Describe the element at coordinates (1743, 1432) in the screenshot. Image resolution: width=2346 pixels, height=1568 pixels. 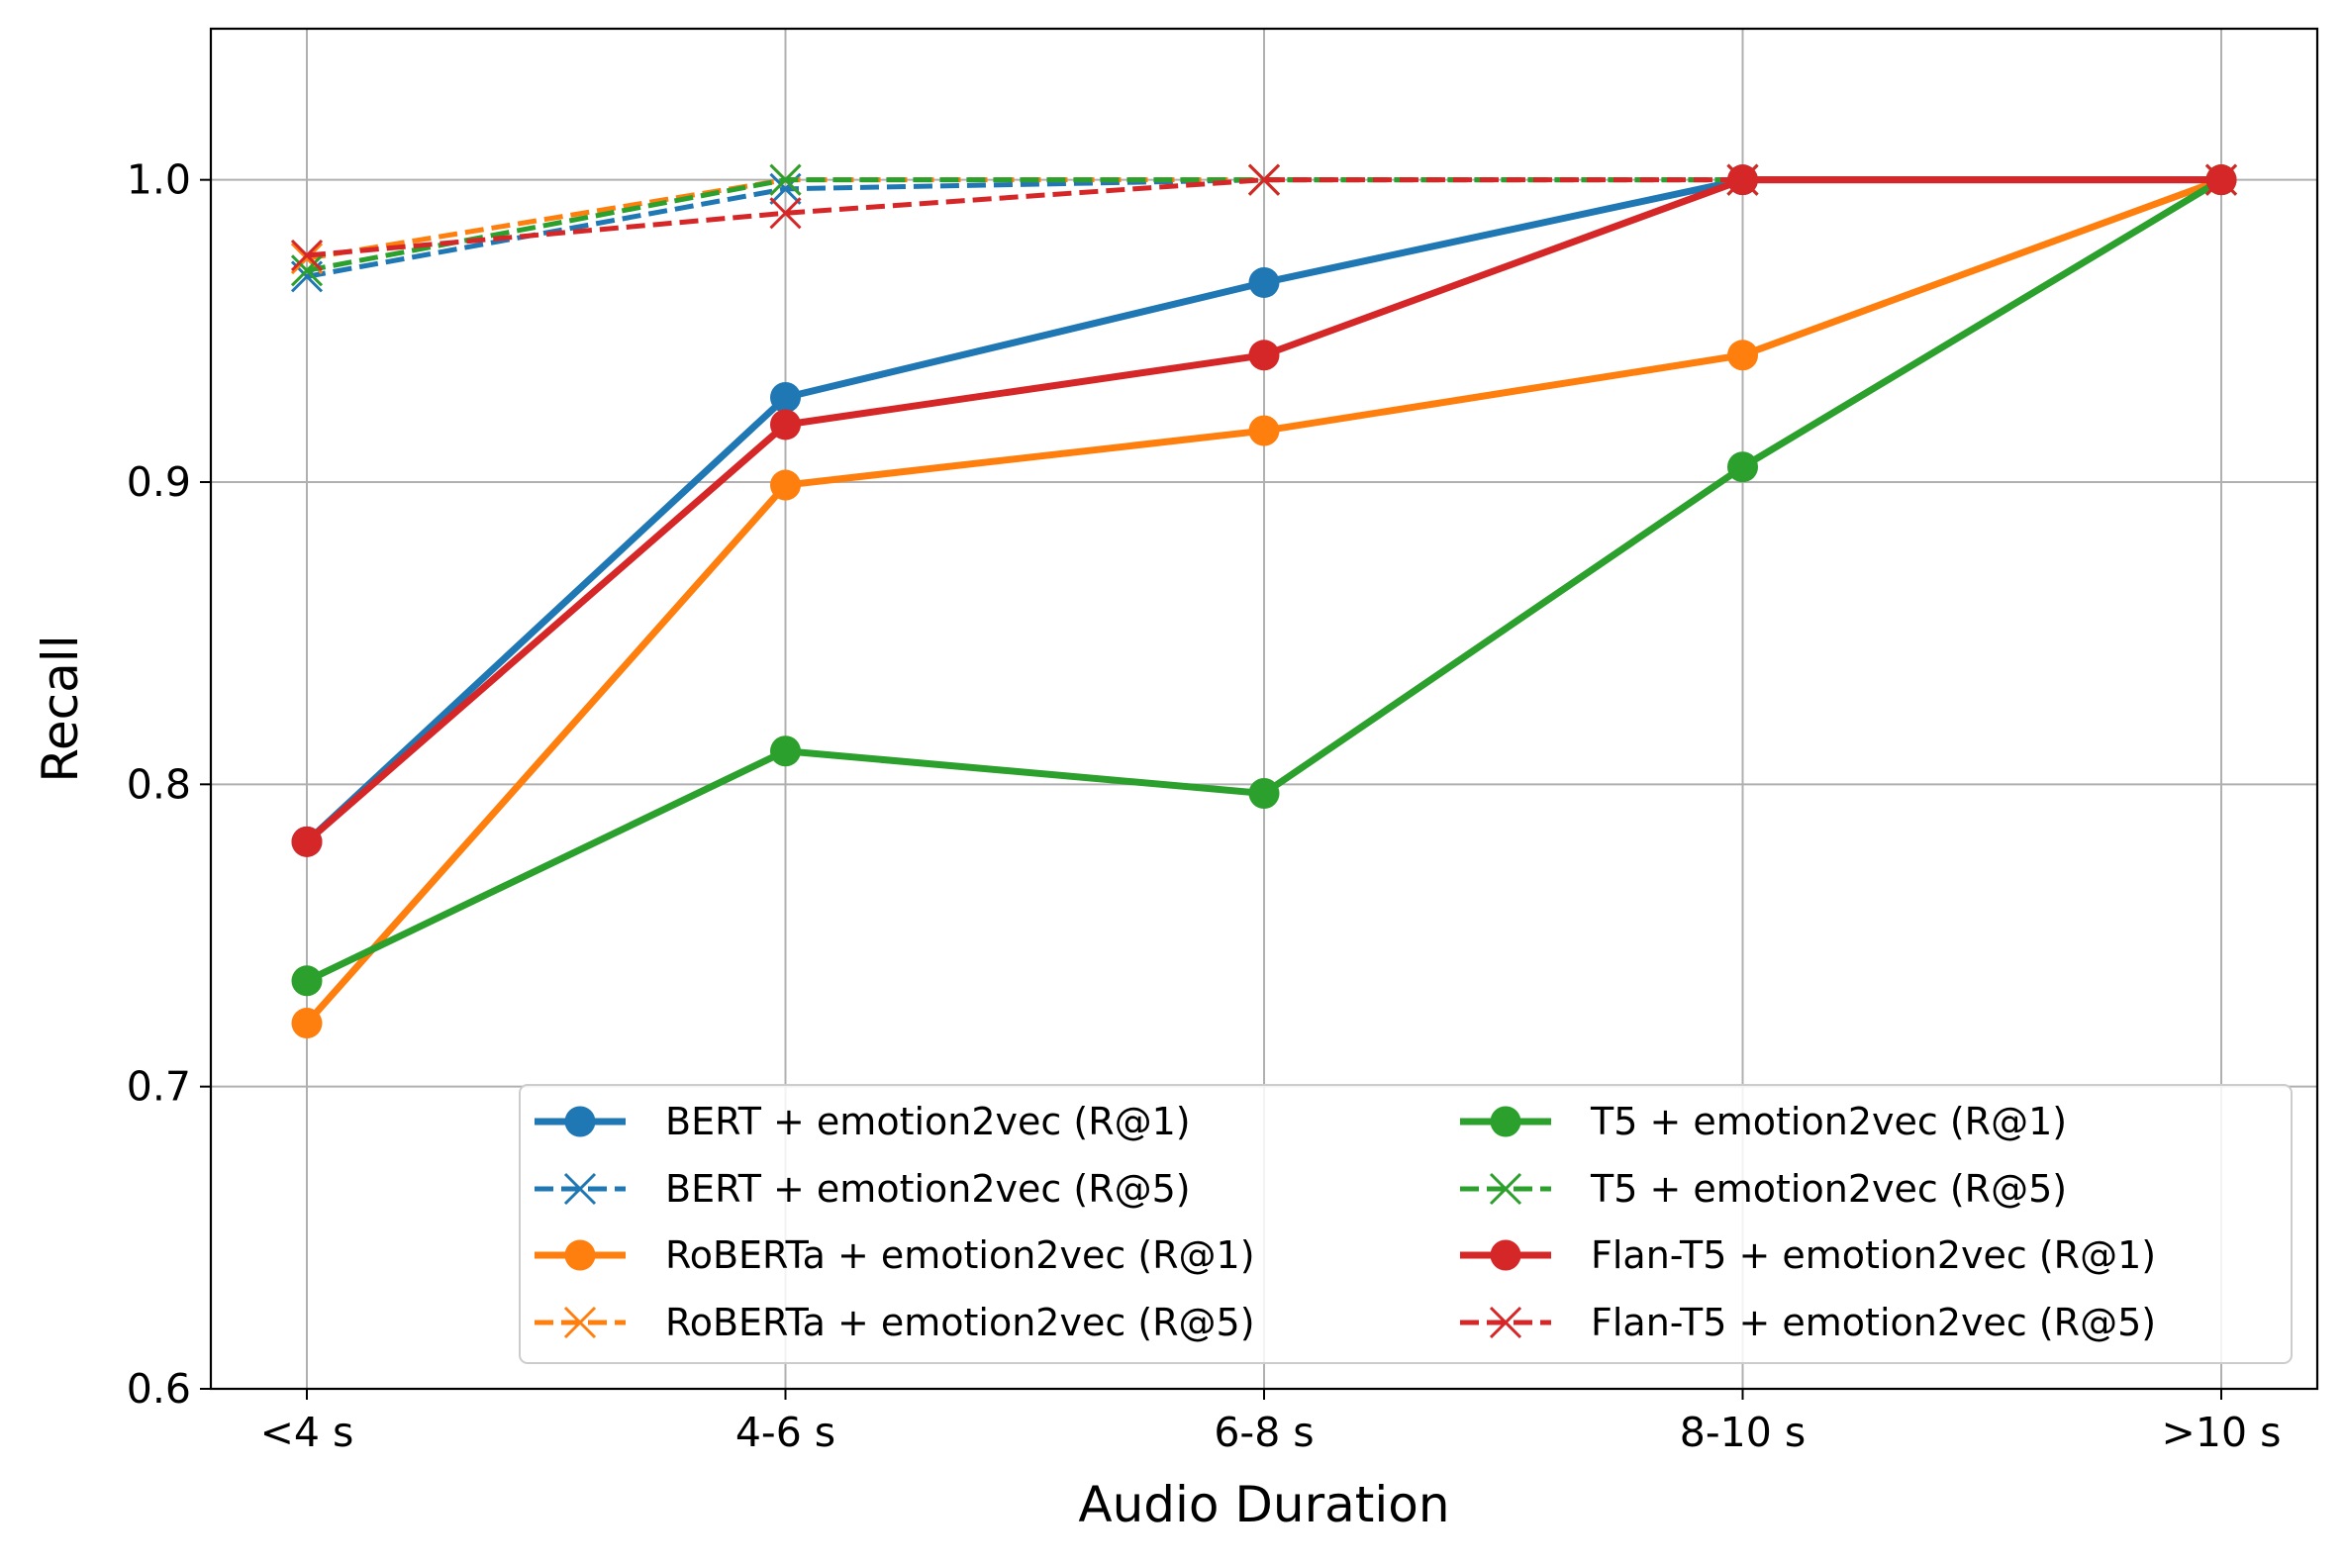
I see `x-tick-label: 8-10 s` at that location.